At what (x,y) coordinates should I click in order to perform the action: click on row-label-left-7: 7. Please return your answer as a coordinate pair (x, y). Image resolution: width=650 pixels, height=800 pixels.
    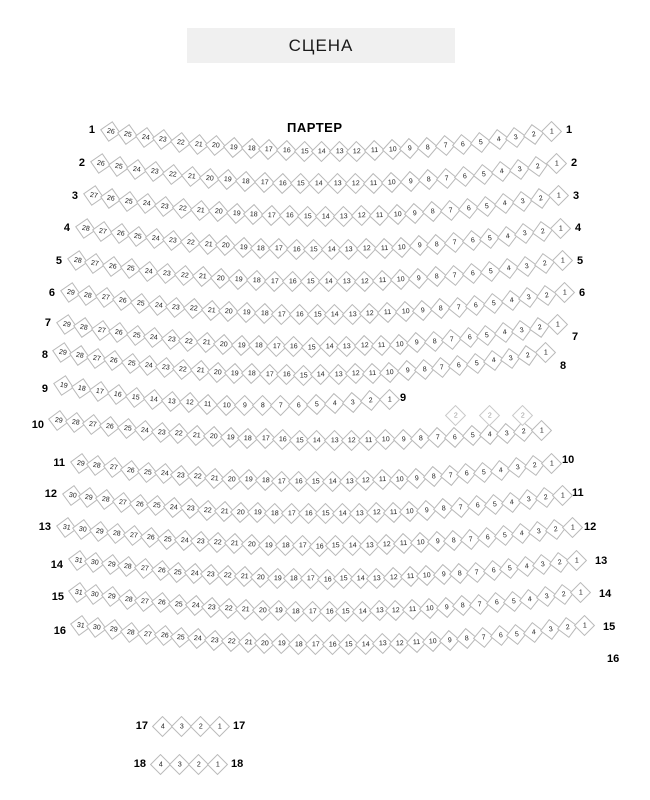
    Looking at the image, I should click on (47, 323).